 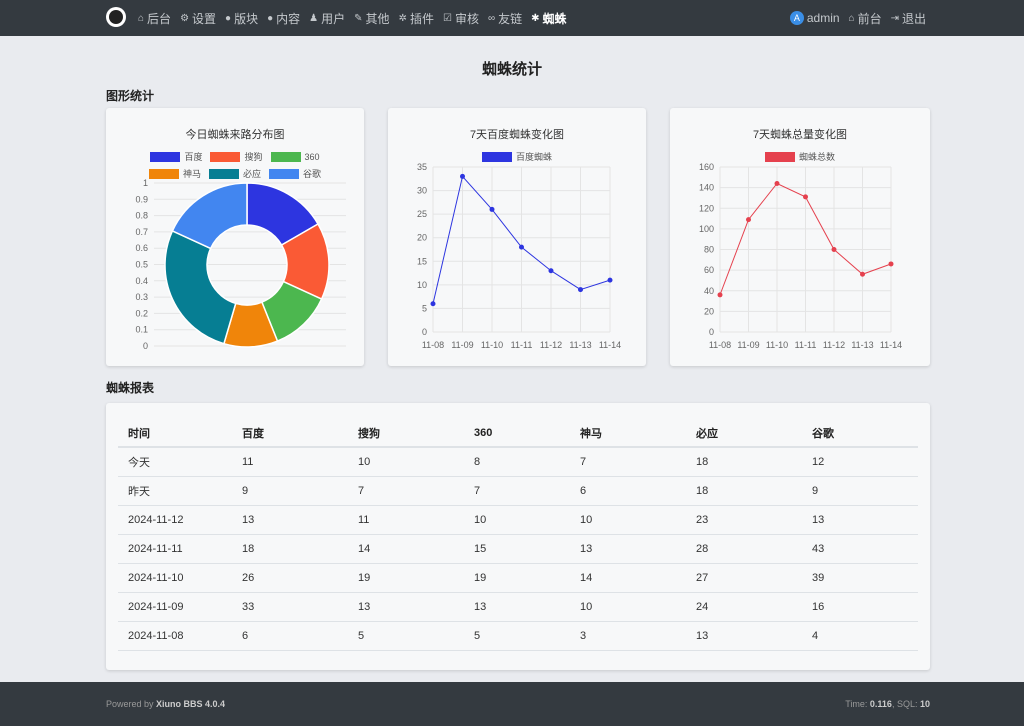 I want to click on nav-item-nav-left-8: ∞ 友链, so click(x=505, y=18).